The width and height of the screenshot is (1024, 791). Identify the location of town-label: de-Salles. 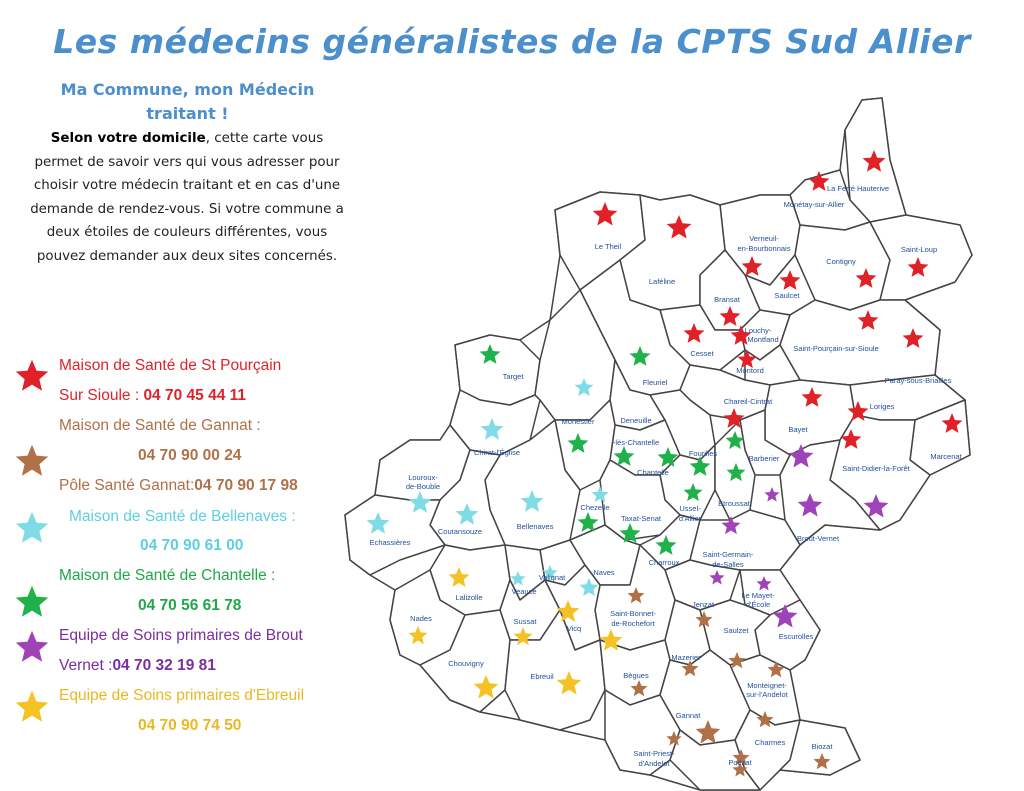
(728, 564).